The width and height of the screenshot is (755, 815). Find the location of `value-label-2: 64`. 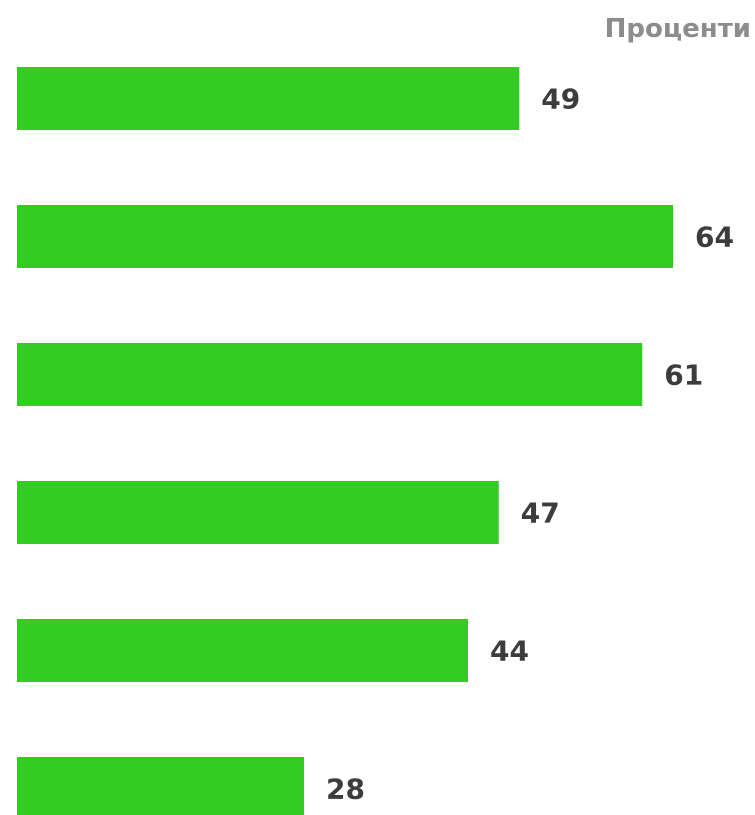

value-label-2: 64 is located at coordinates (714, 237).